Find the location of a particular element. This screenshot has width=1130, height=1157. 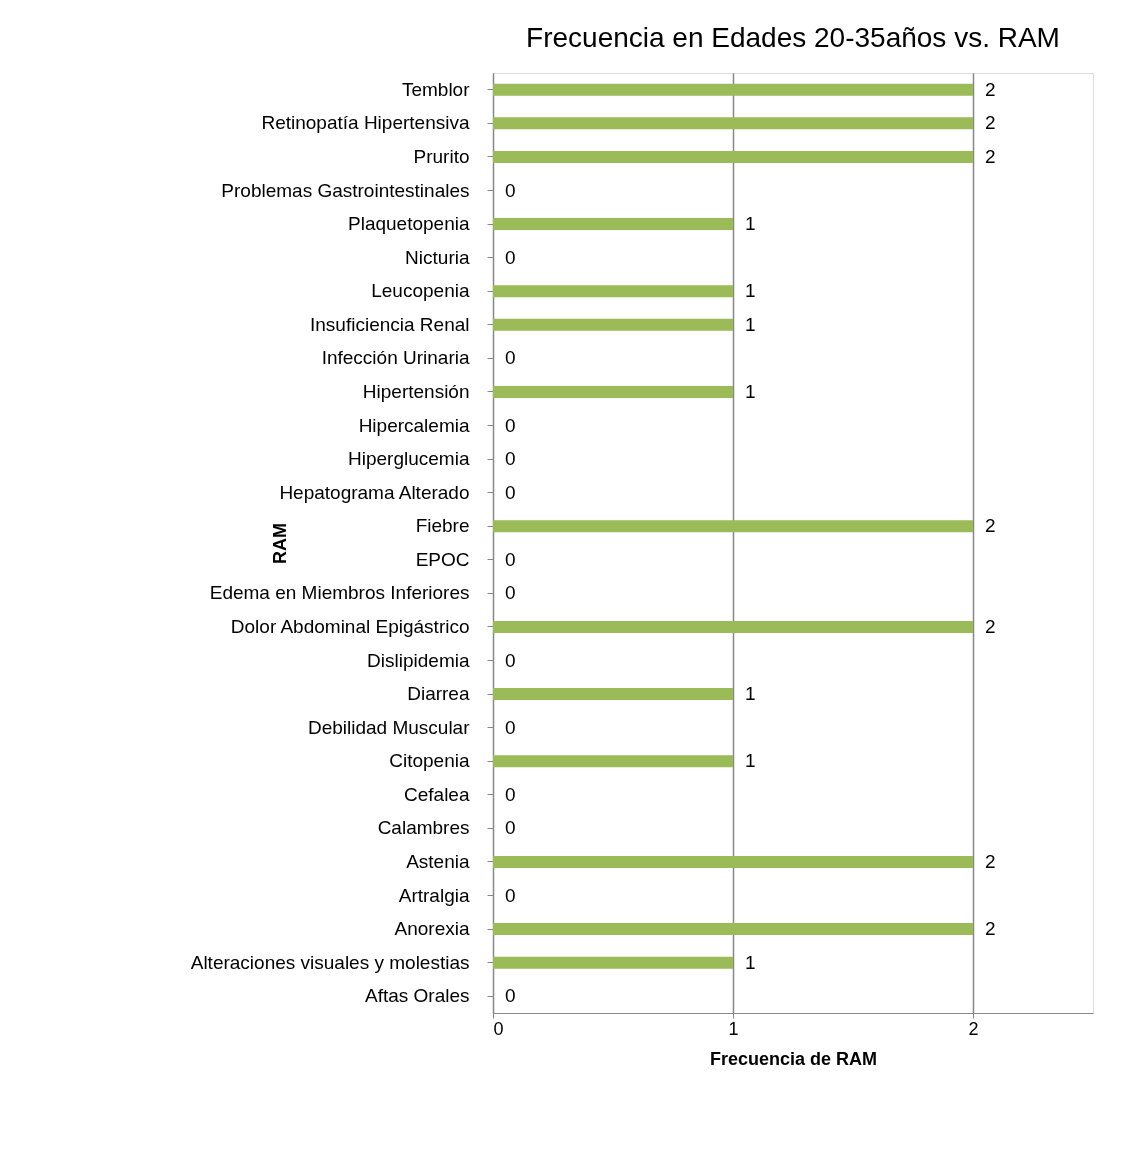

y-tick-label: Infección Urinaria is located at coordinates (395, 358).